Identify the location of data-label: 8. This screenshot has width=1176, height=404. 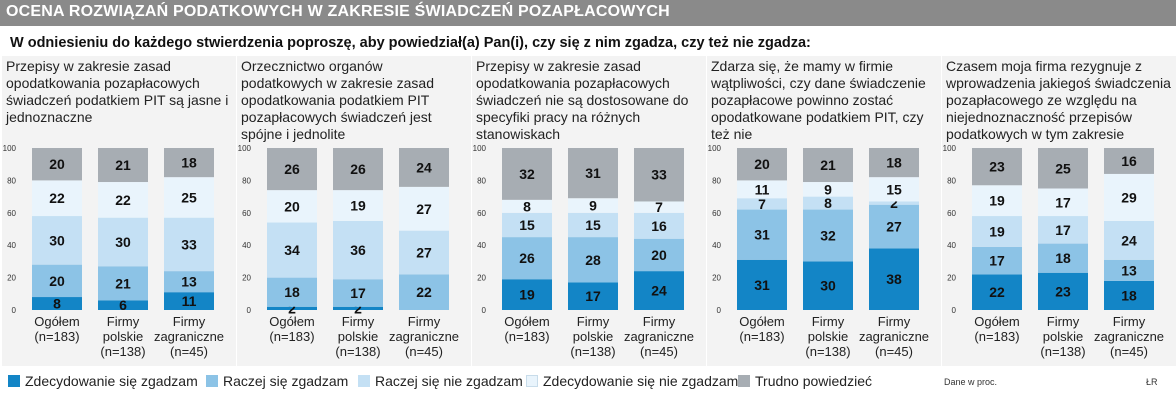
(527, 206).